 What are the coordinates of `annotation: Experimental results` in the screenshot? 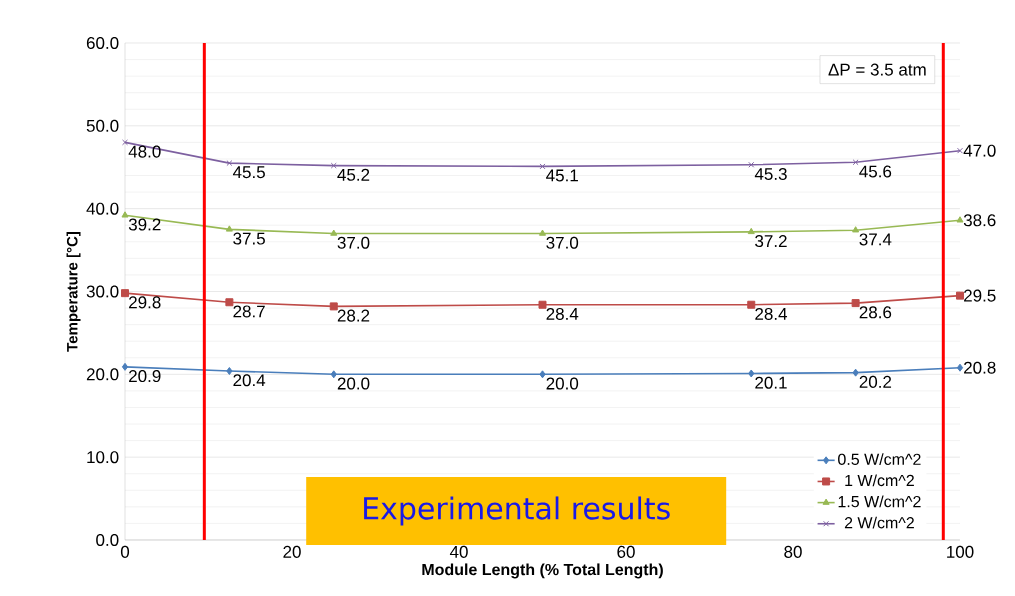 It's located at (517, 511).